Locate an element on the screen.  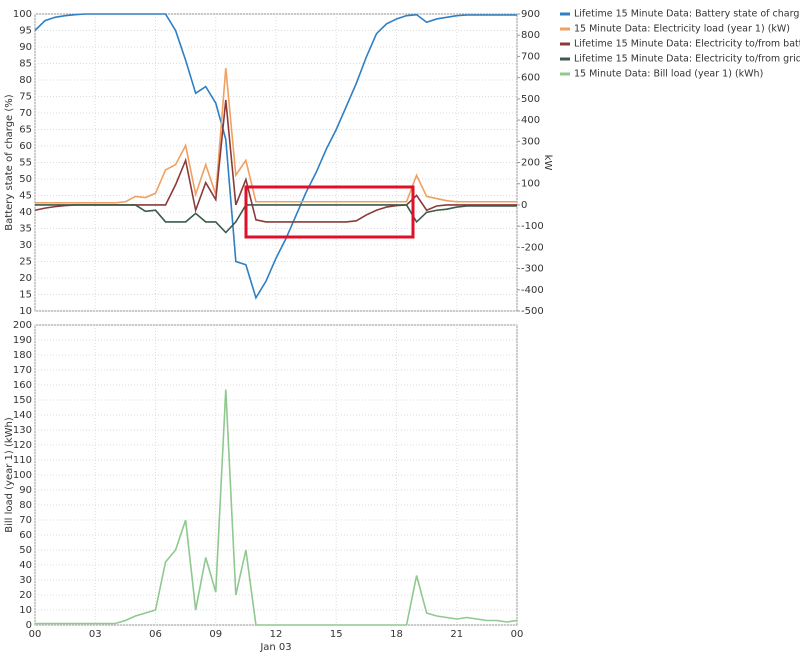
y2-tick-label: 100 is located at coordinates (530, 184).